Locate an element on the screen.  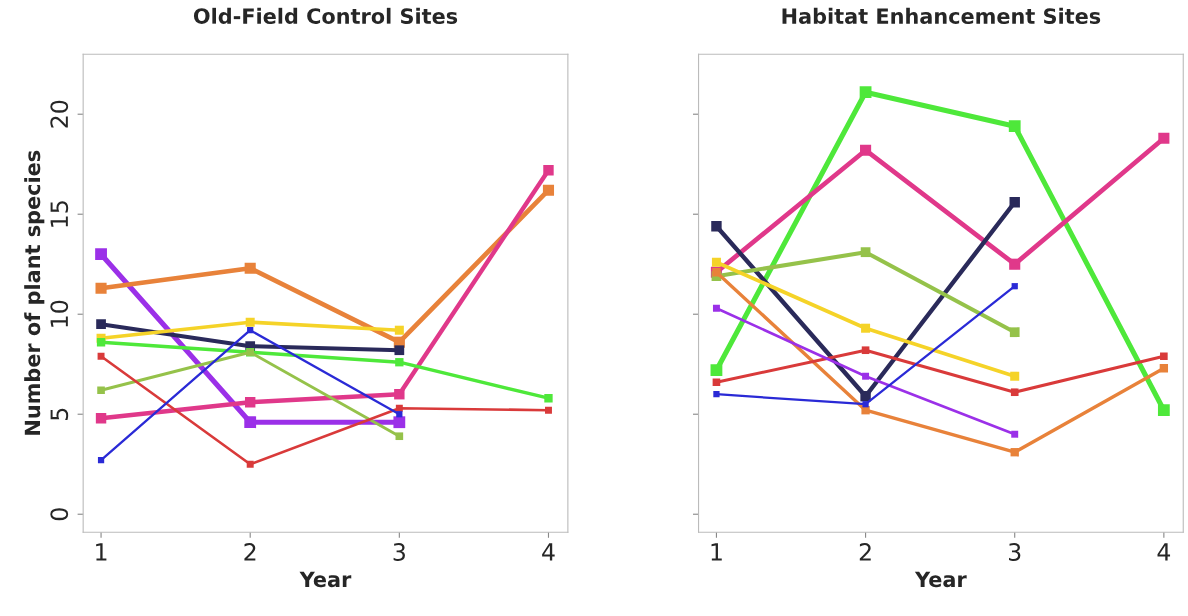
y-tick-label: 0 is located at coordinates (59, 514).